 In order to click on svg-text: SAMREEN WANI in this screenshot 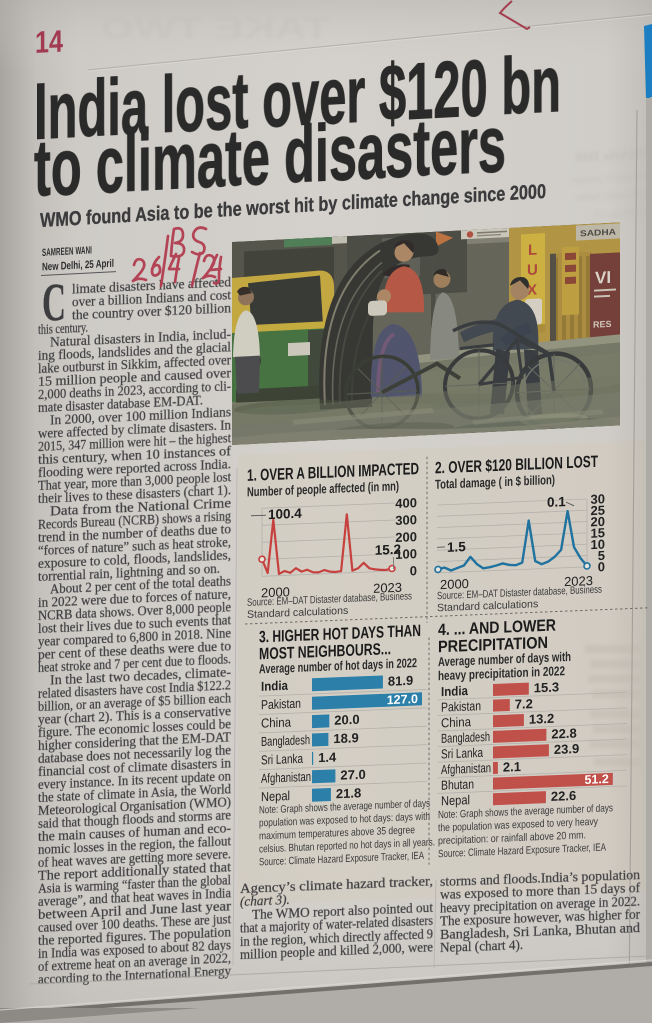, I will do `click(67, 251)`.